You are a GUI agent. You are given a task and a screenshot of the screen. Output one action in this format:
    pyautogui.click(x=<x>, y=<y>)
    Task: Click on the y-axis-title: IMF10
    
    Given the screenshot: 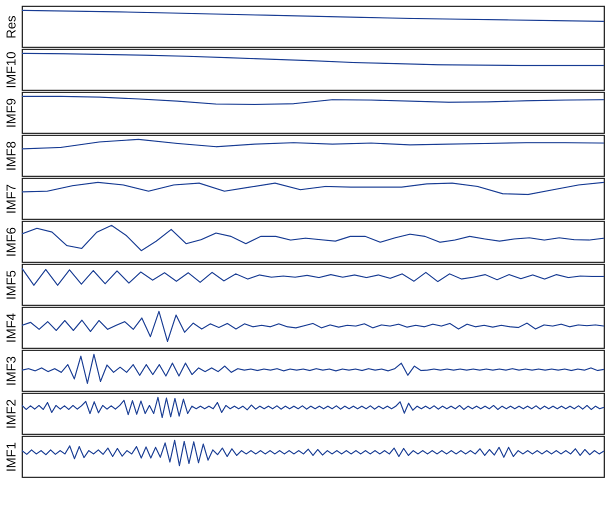 What is the action you would take?
    pyautogui.click(x=11, y=70)
    